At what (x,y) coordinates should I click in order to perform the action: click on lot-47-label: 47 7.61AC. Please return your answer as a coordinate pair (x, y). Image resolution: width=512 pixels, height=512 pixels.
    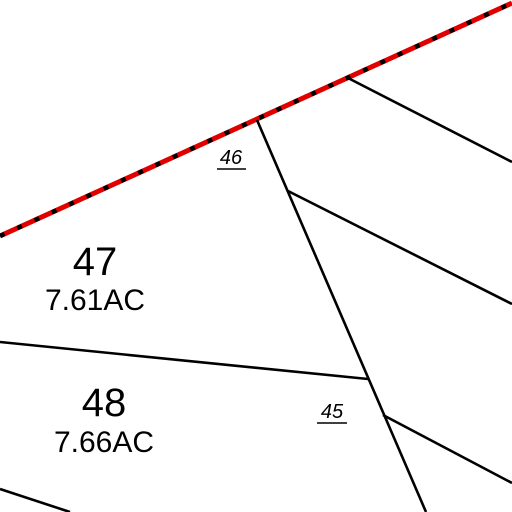
    Looking at the image, I should click on (95, 278).